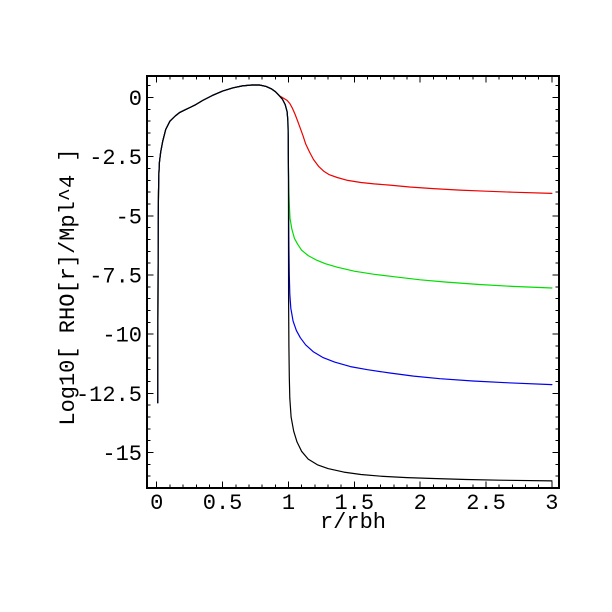 The width and height of the screenshot is (612, 612). I want to click on y-tick-label: -12.5, so click(109, 395).